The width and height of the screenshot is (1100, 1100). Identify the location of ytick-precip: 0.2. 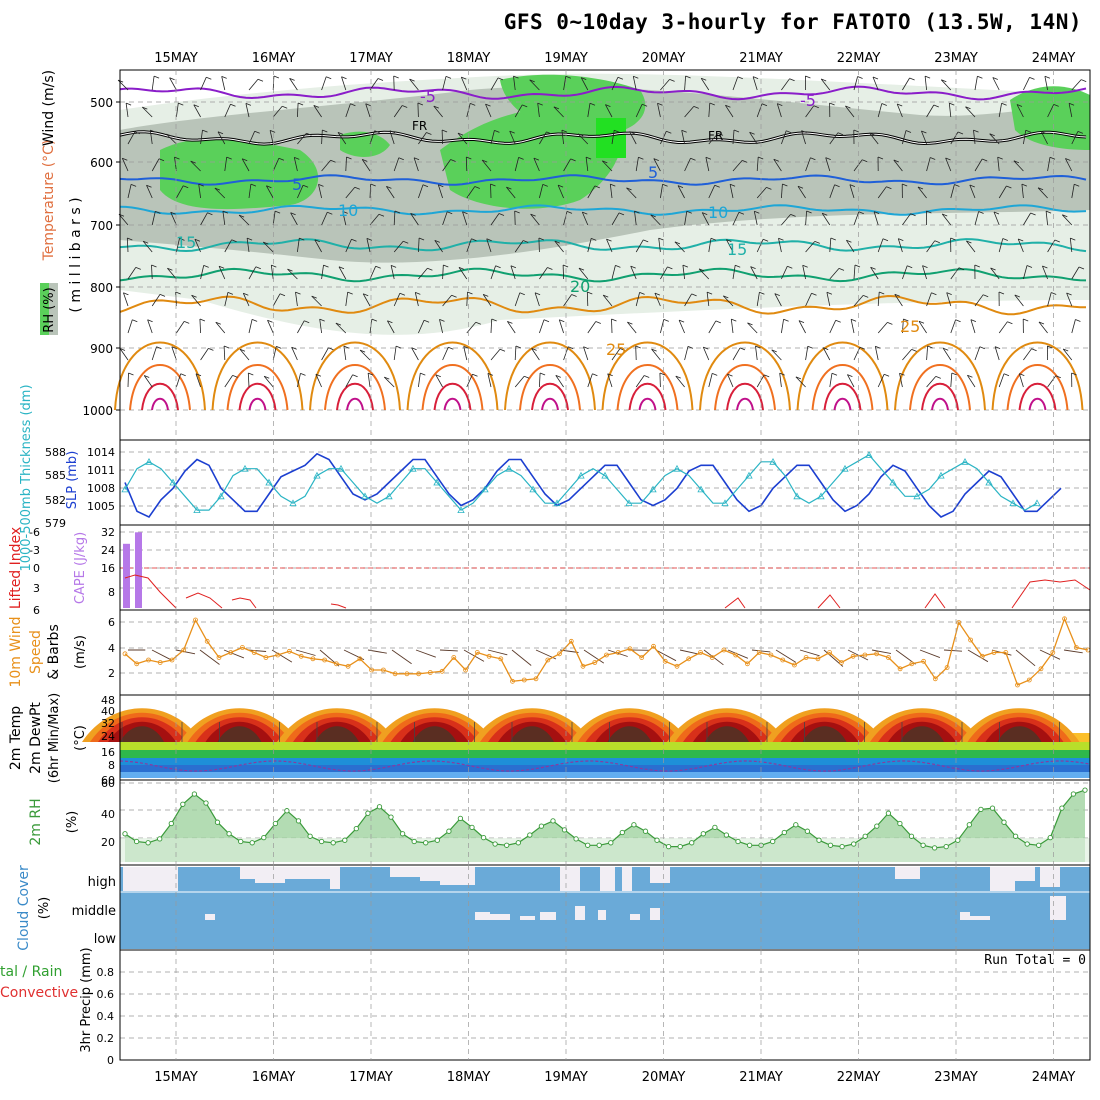
(106, 1038).